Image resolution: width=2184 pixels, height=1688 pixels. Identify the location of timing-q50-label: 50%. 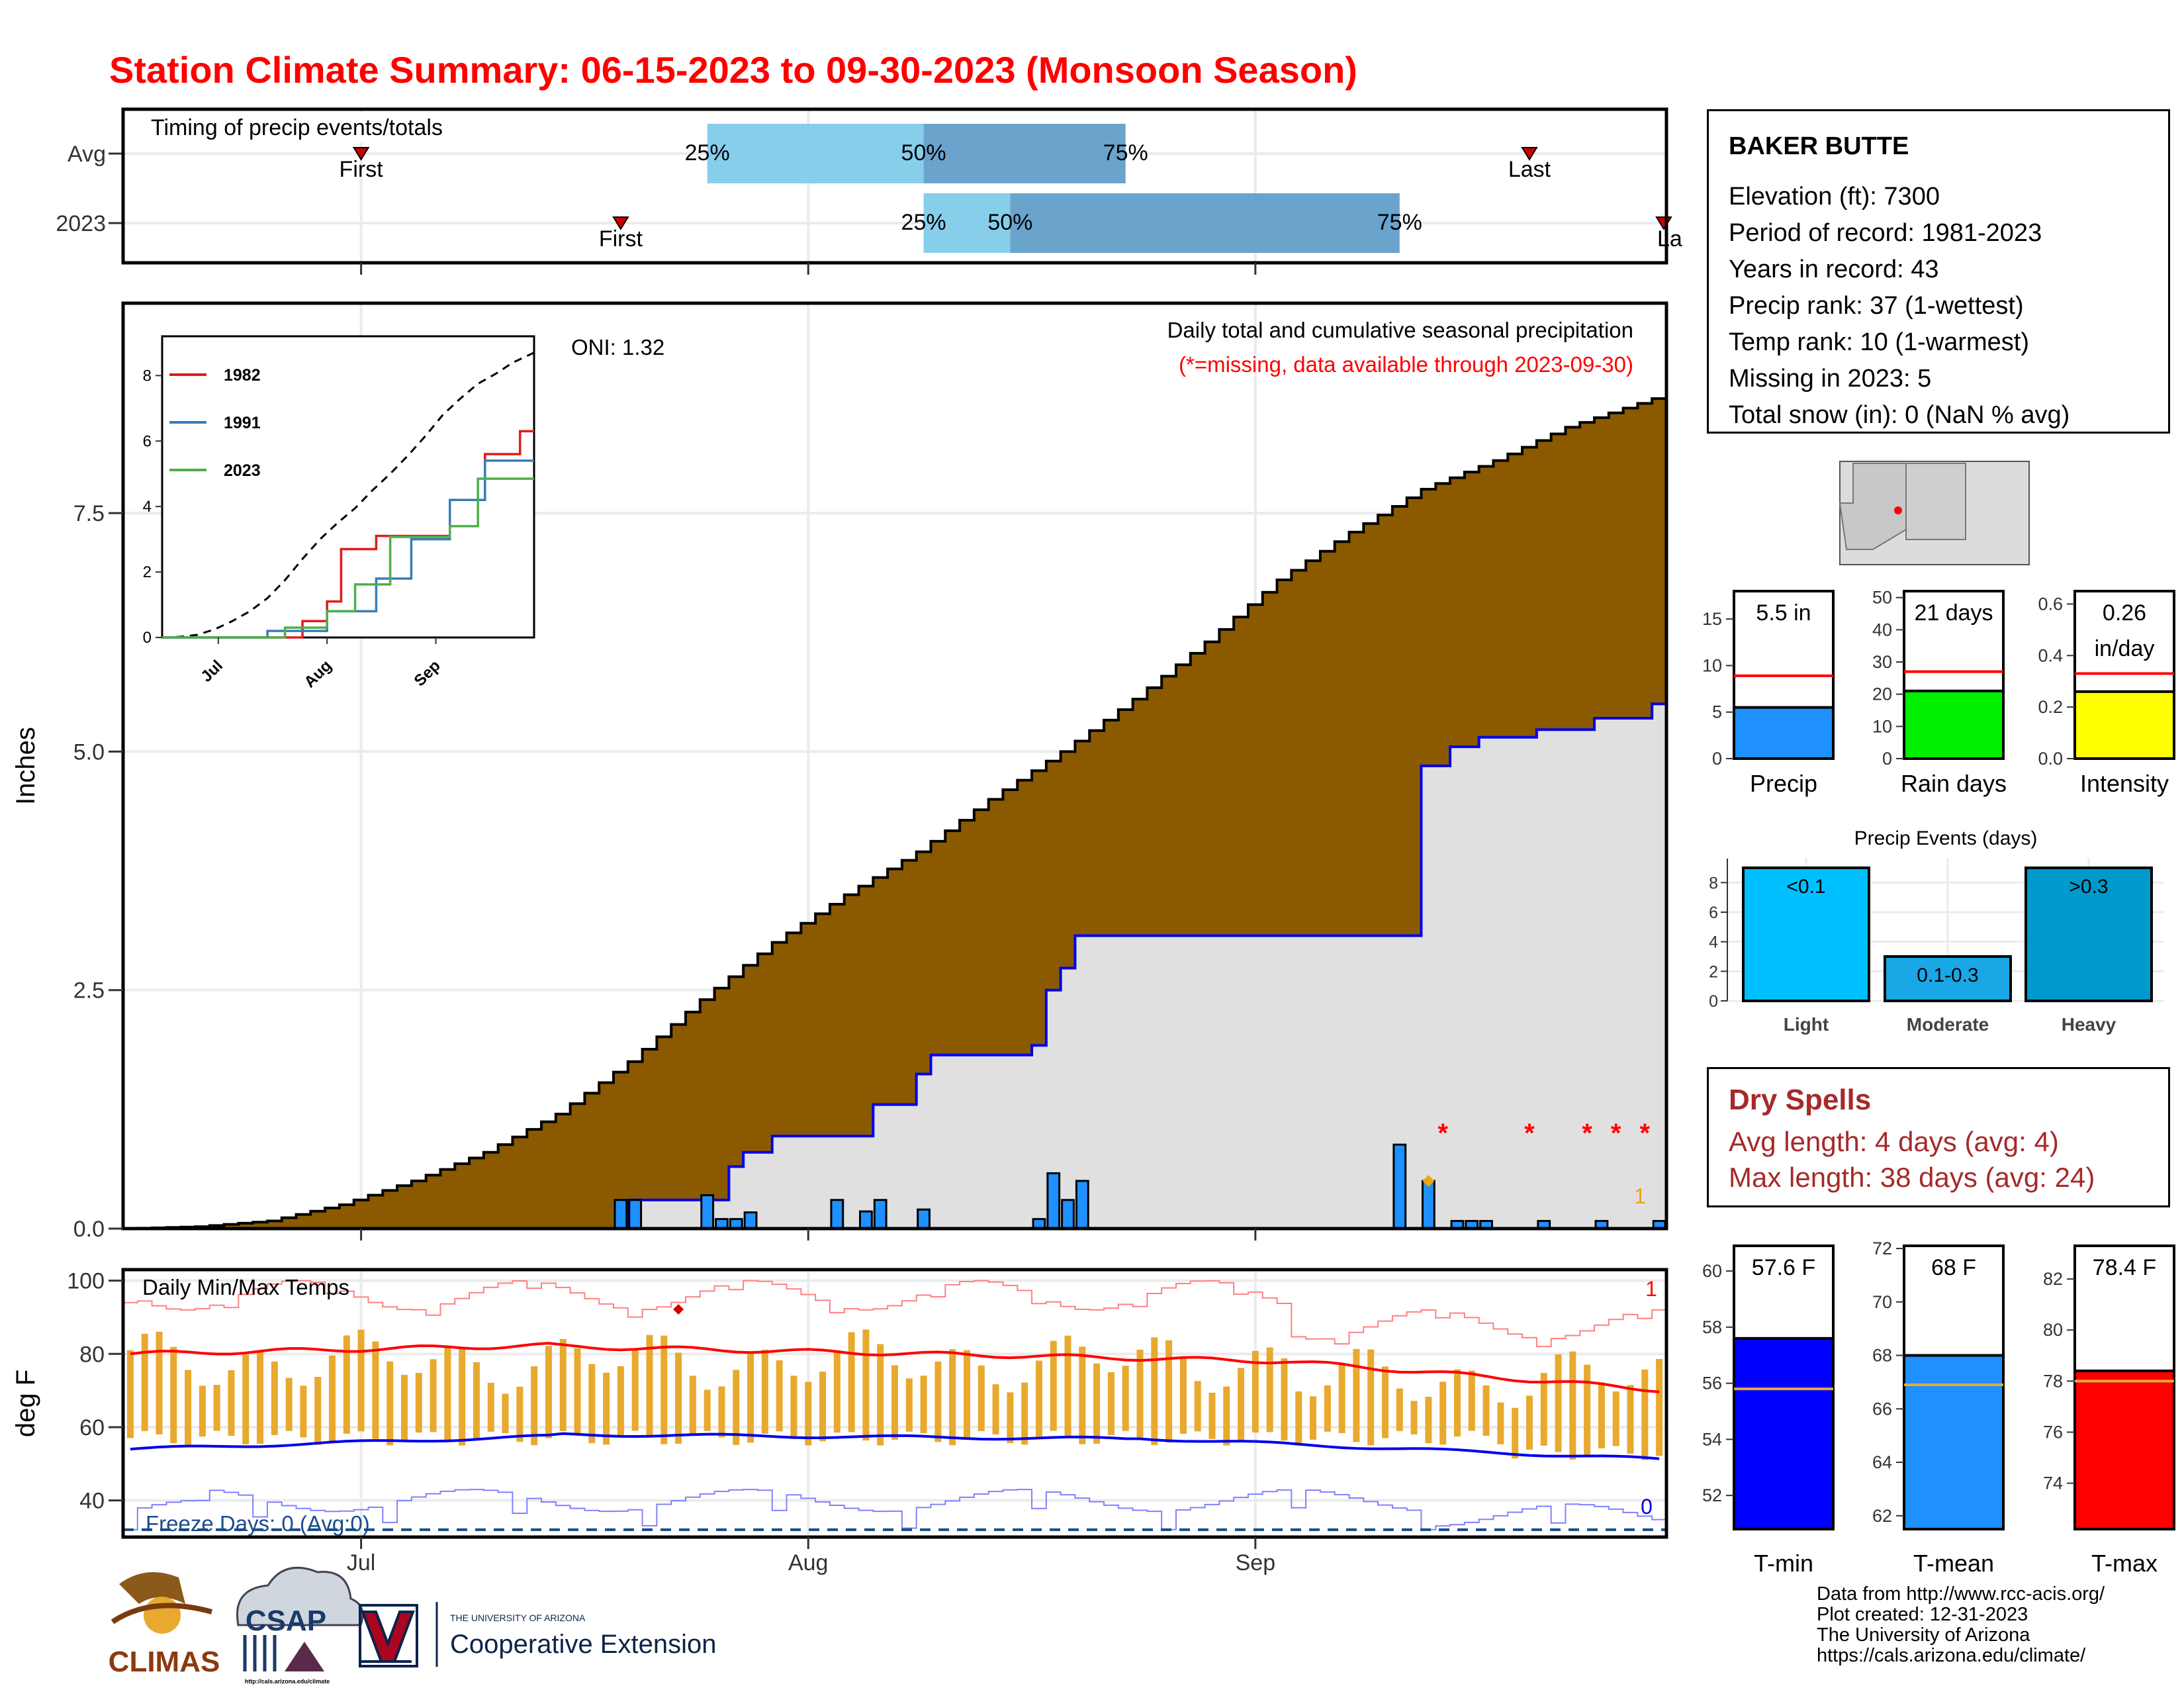
(1010, 222).